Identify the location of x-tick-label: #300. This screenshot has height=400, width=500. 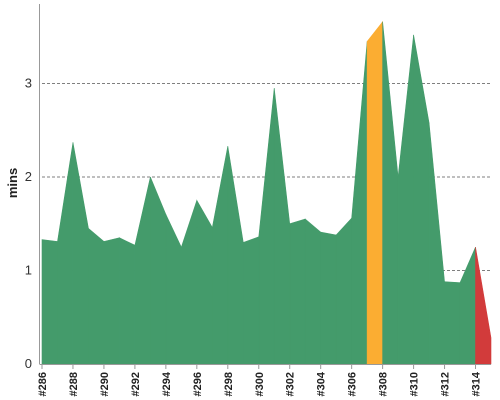
(260, 384).